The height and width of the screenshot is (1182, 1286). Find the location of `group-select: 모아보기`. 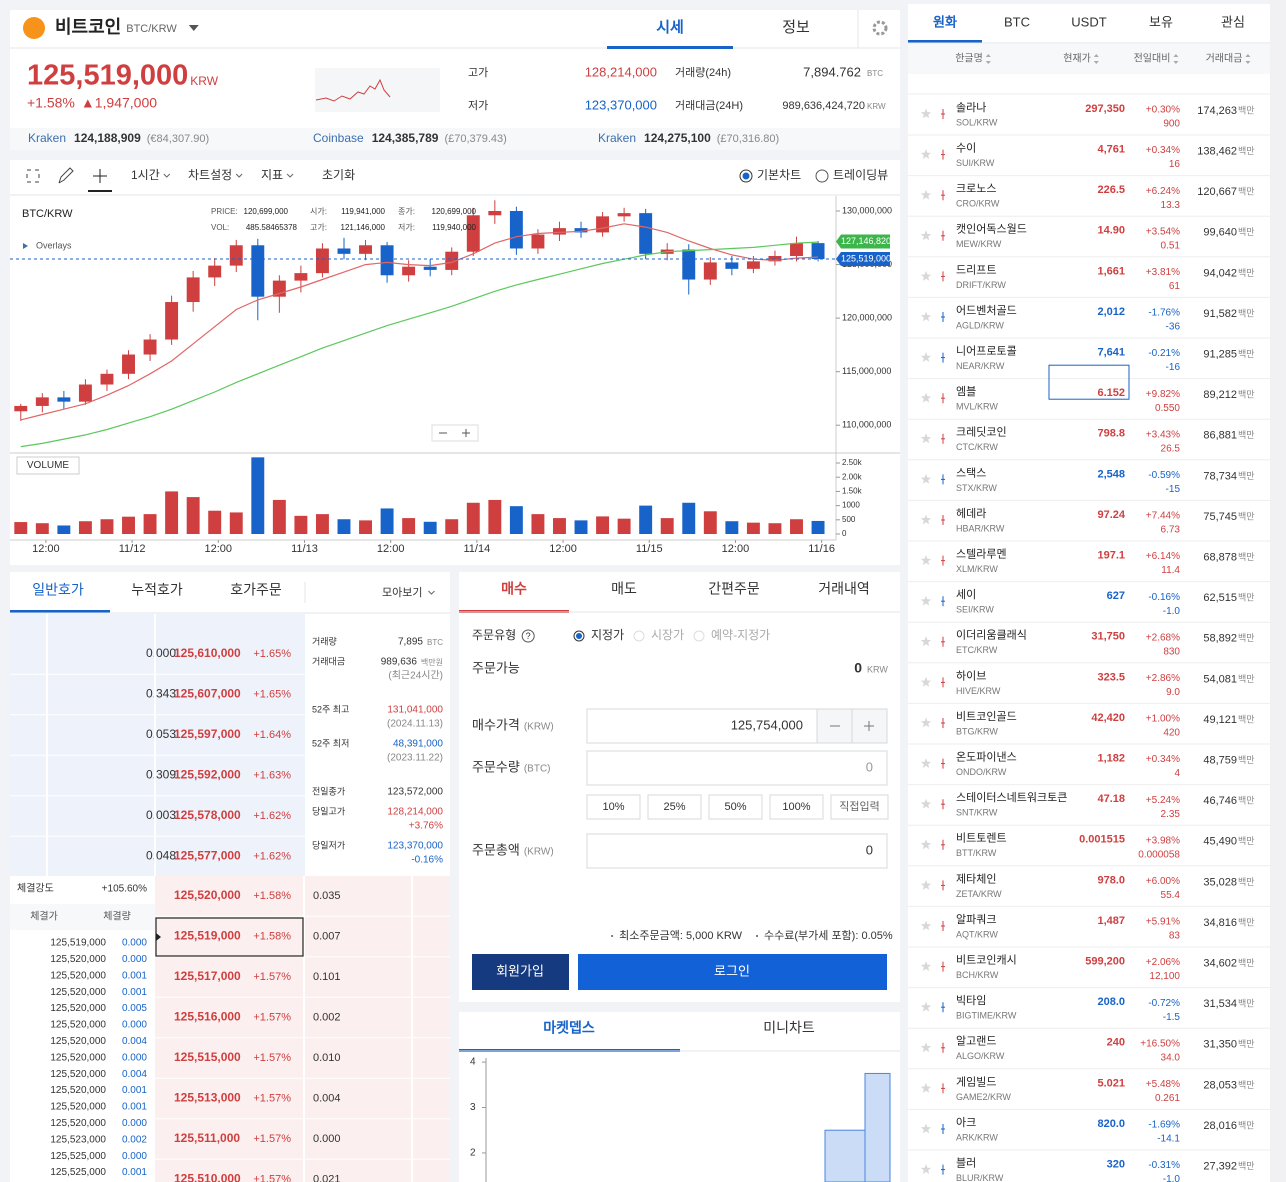

group-select: 모아보기 is located at coordinates (402, 592).